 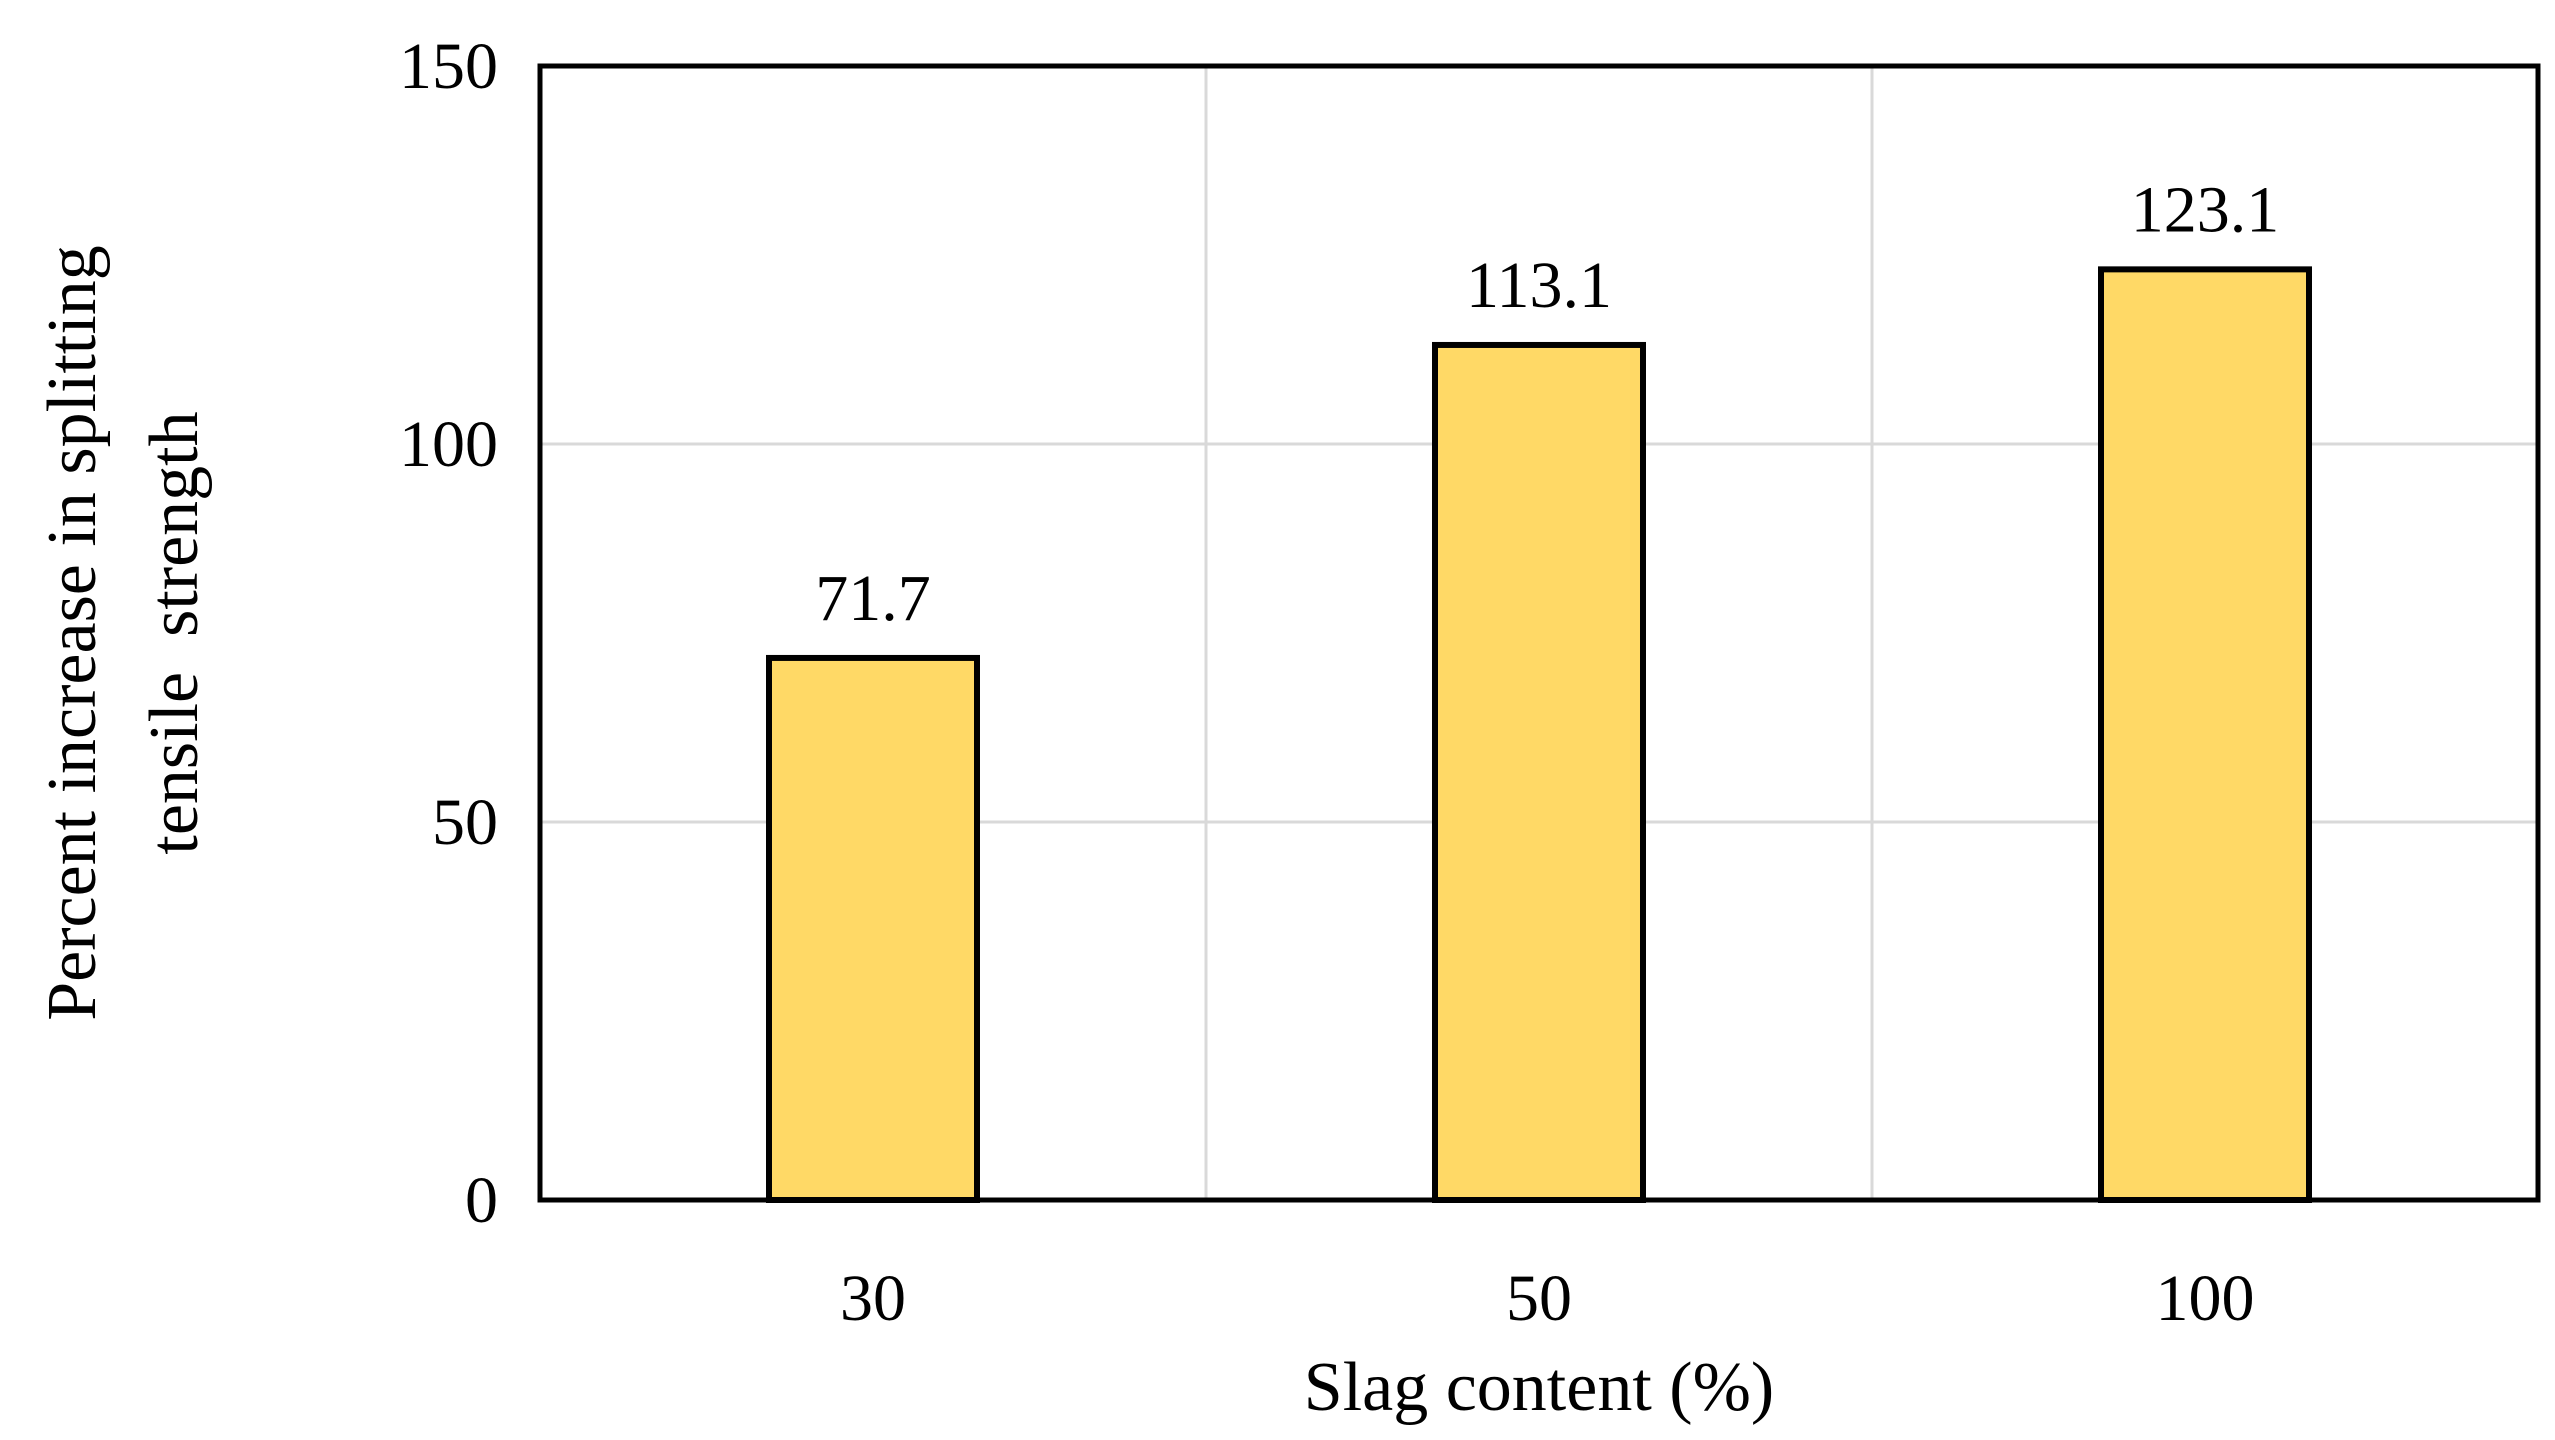 I want to click on data-label: 113.1, so click(x=1539, y=285).